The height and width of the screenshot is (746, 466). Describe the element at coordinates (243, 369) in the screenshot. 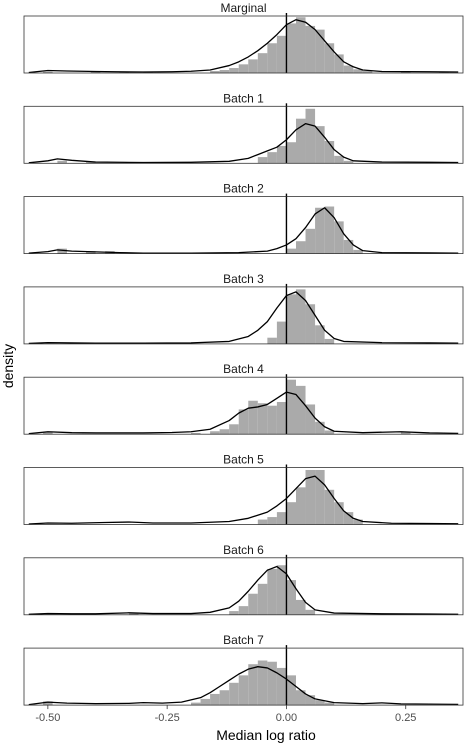

I see `facet-title: Batch 4` at that location.